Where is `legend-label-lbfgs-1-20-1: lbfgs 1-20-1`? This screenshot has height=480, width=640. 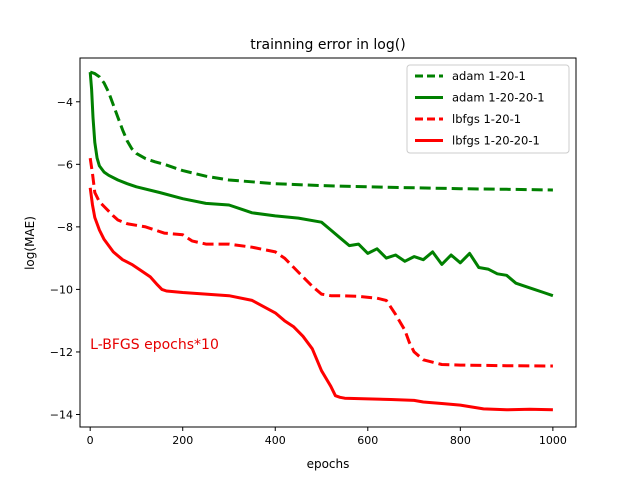
legend-label-lbfgs-1-20-1: lbfgs 1-20-1 is located at coordinates (486, 119).